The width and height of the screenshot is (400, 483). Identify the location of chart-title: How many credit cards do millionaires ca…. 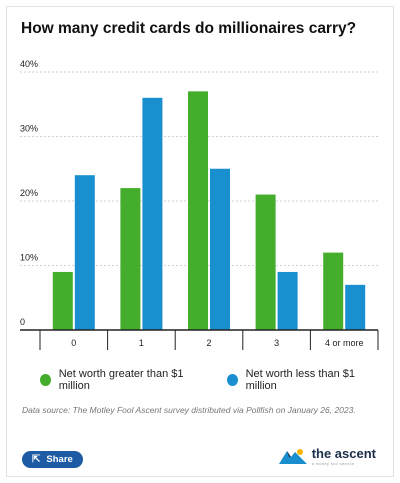
(189, 28).